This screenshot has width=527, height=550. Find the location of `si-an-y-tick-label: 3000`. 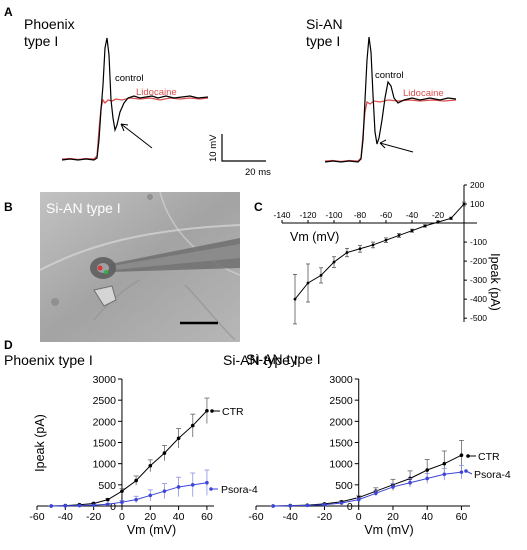

si-an-y-tick-label: 3000 is located at coordinates (341, 380).